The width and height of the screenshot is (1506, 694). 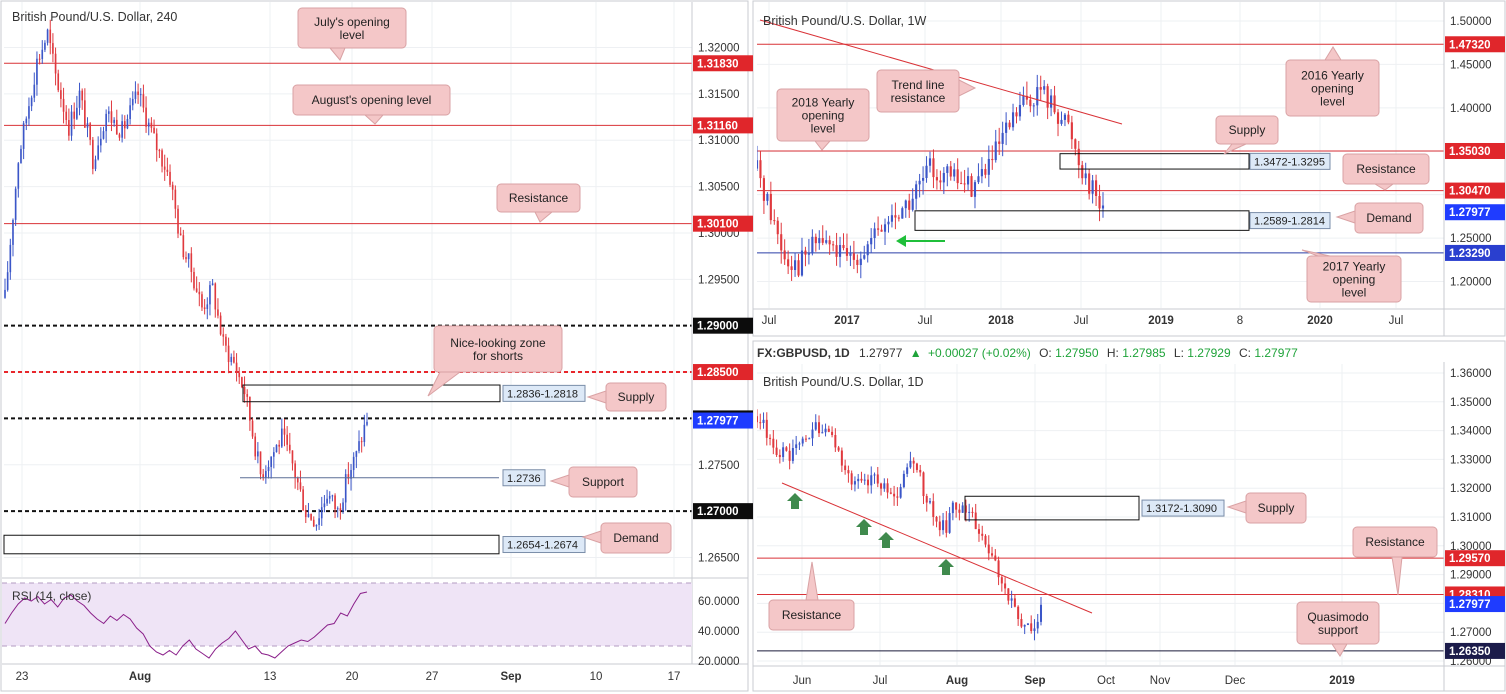 I want to click on w1-y-tick-label: 1.40000, so click(x=1471, y=109).